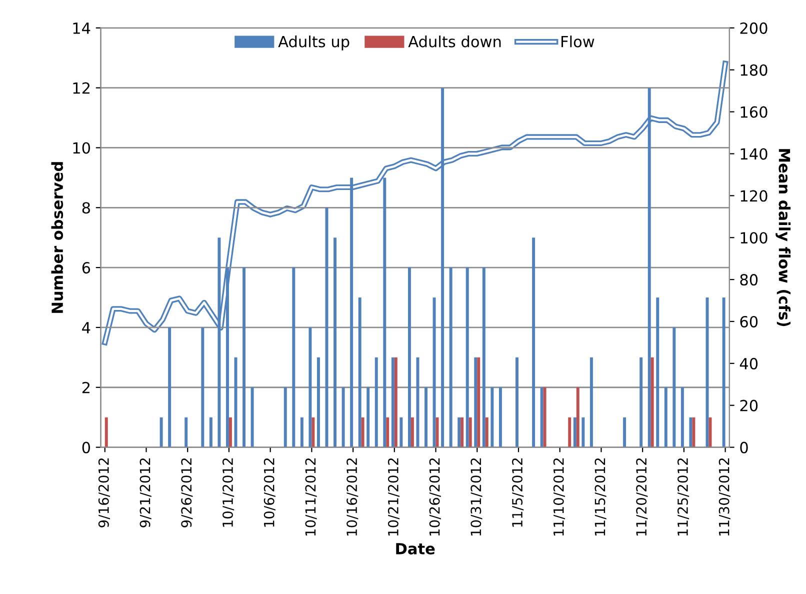  What do you see at coordinates (270, 492) in the screenshot?
I see `x-tick-label: 10/6/2012` at bounding box center [270, 492].